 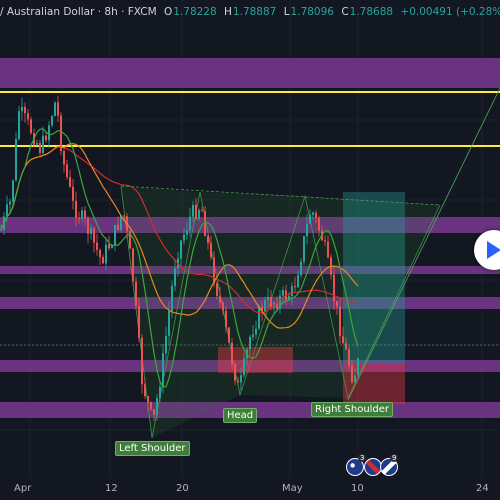 What do you see at coordinates (255, 360) in the screenshot?
I see `stop-loss-box` at bounding box center [255, 360].